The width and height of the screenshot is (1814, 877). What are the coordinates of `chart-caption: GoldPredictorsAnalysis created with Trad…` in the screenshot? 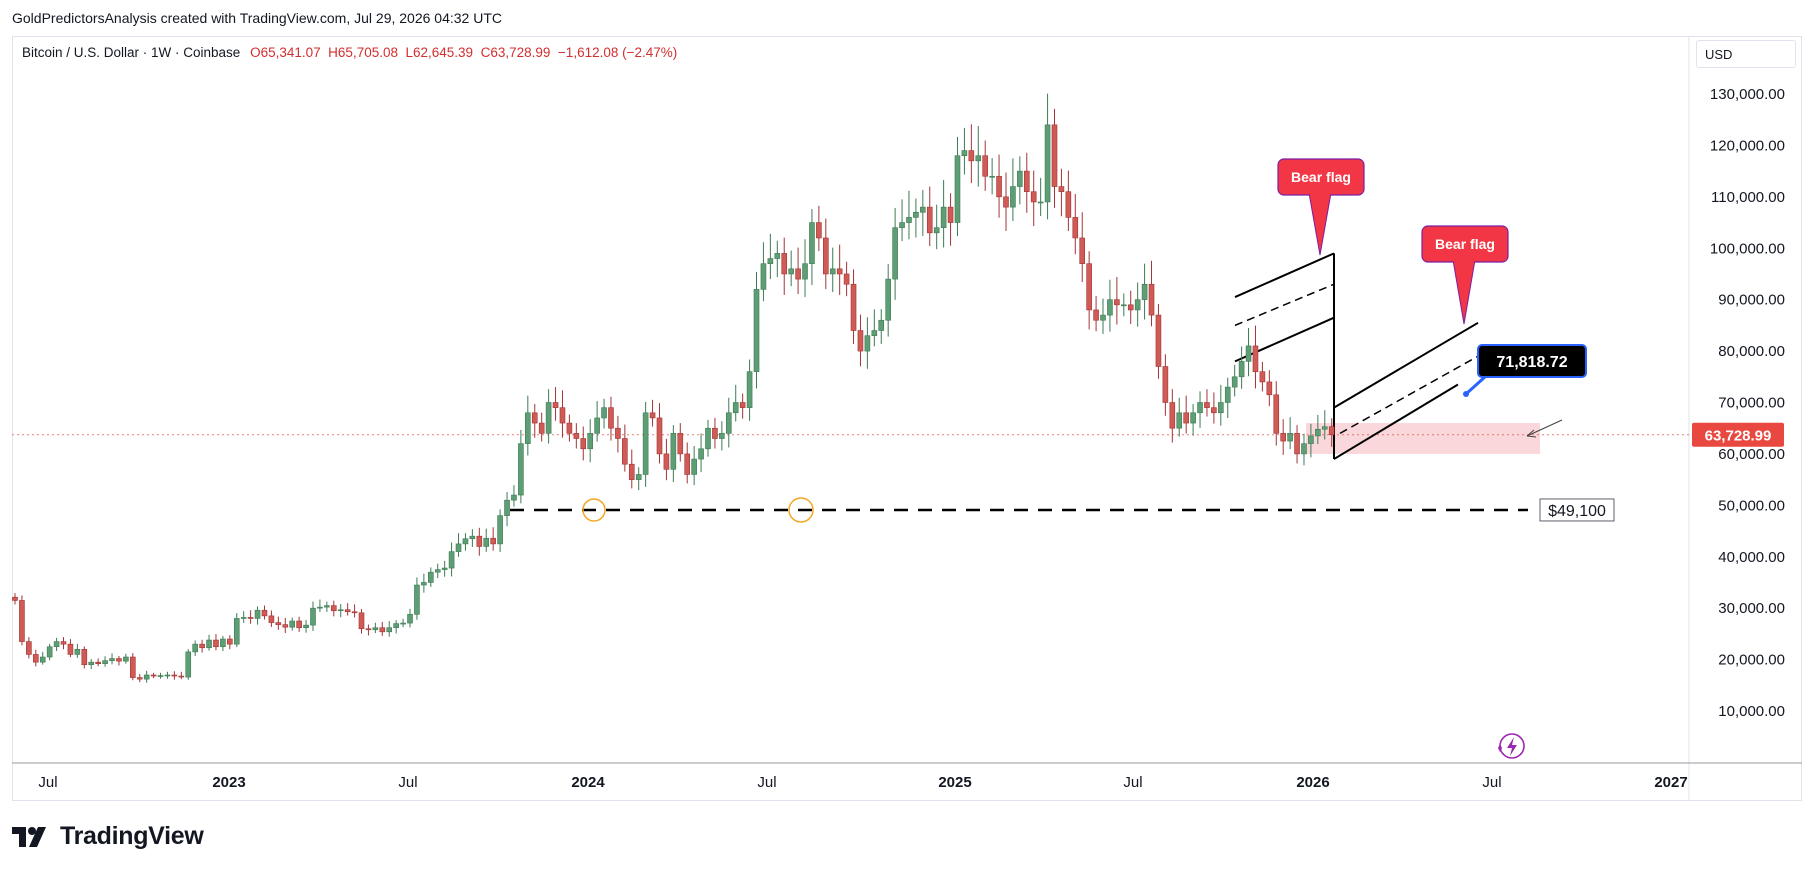 It's located at (257, 18).